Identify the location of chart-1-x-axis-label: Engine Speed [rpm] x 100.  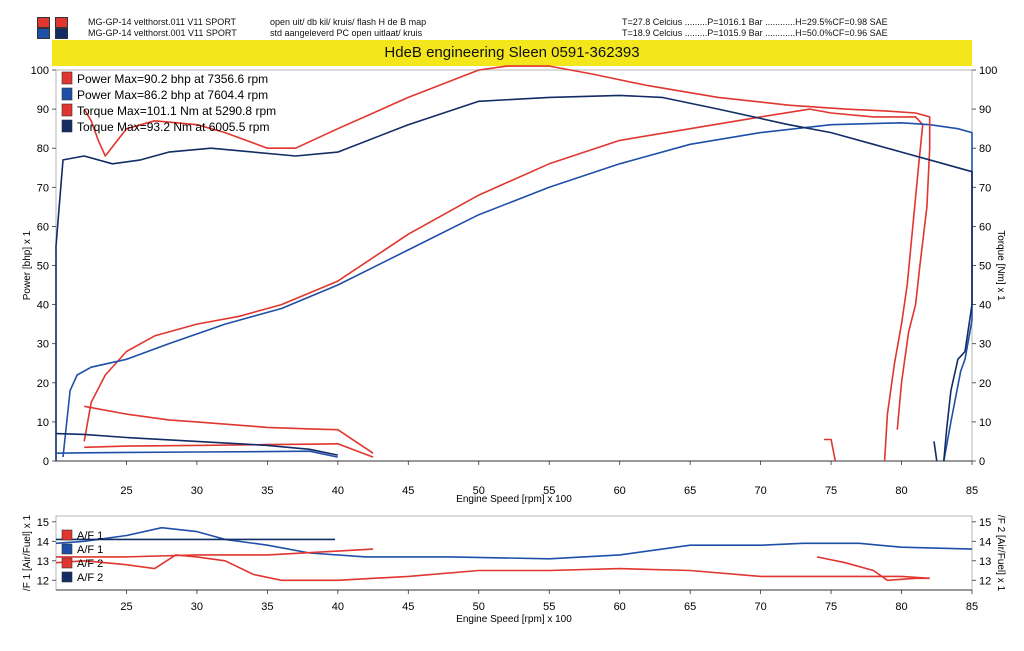
(514, 499).